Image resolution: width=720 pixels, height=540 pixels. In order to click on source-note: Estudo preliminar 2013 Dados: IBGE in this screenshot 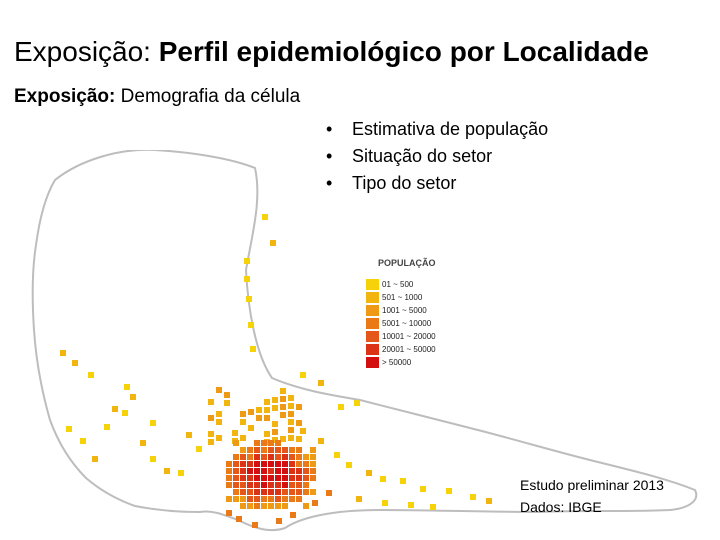, I will do `click(592, 496)`.